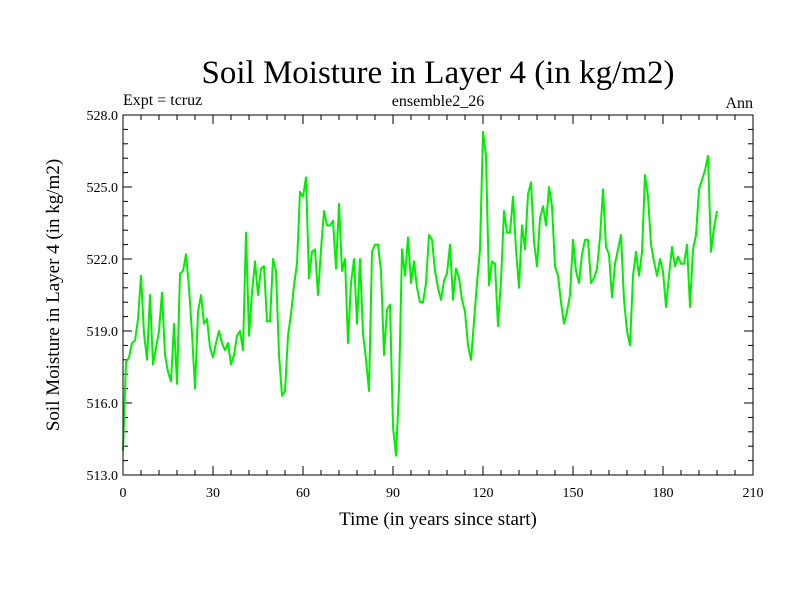 This screenshot has width=800, height=600. Describe the element at coordinates (213, 493) in the screenshot. I see `x-tick-label: 30` at that location.